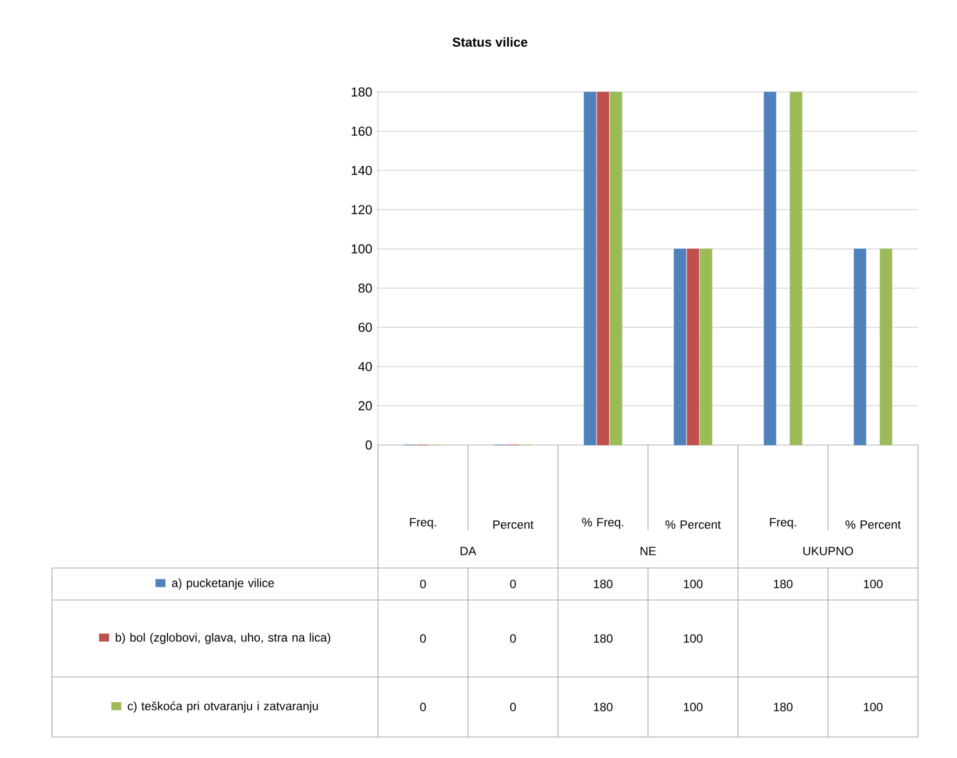 Image resolution: width=957 pixels, height=758 pixels. Describe the element at coordinates (362, 92) in the screenshot. I see `y-tick-label: 180` at that location.